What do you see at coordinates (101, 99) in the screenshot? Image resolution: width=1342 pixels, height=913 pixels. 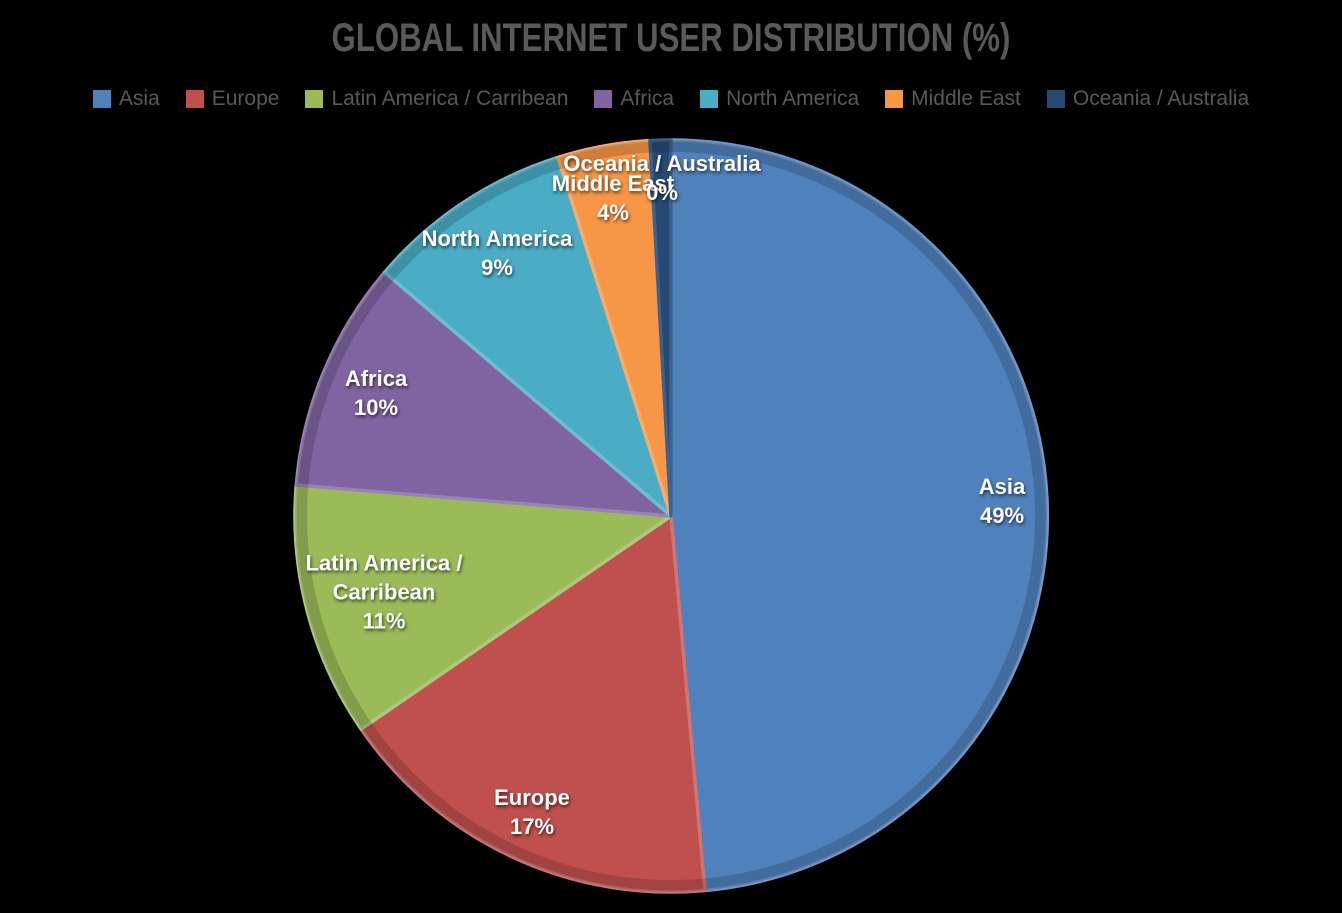 I see `legend-swatch-asia` at bounding box center [101, 99].